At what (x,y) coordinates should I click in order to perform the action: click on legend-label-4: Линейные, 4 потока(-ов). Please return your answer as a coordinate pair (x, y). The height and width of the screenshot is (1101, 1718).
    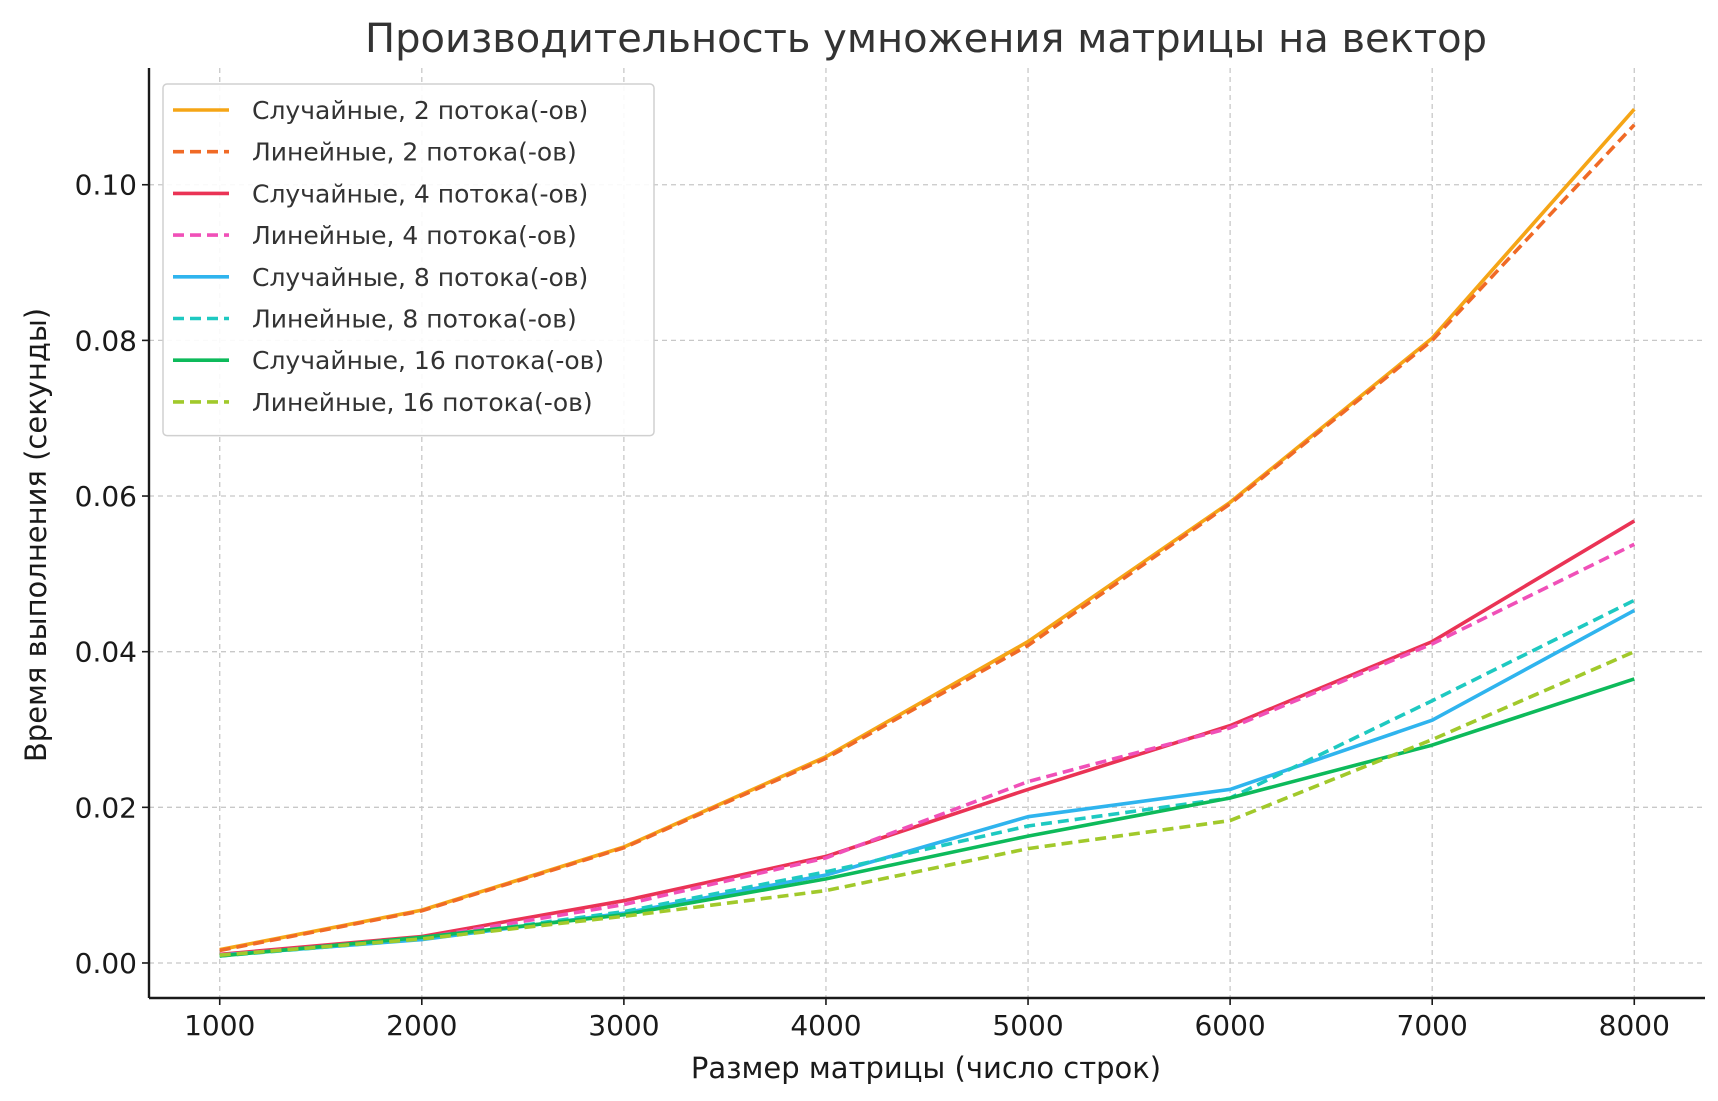
    Looking at the image, I should click on (414, 235).